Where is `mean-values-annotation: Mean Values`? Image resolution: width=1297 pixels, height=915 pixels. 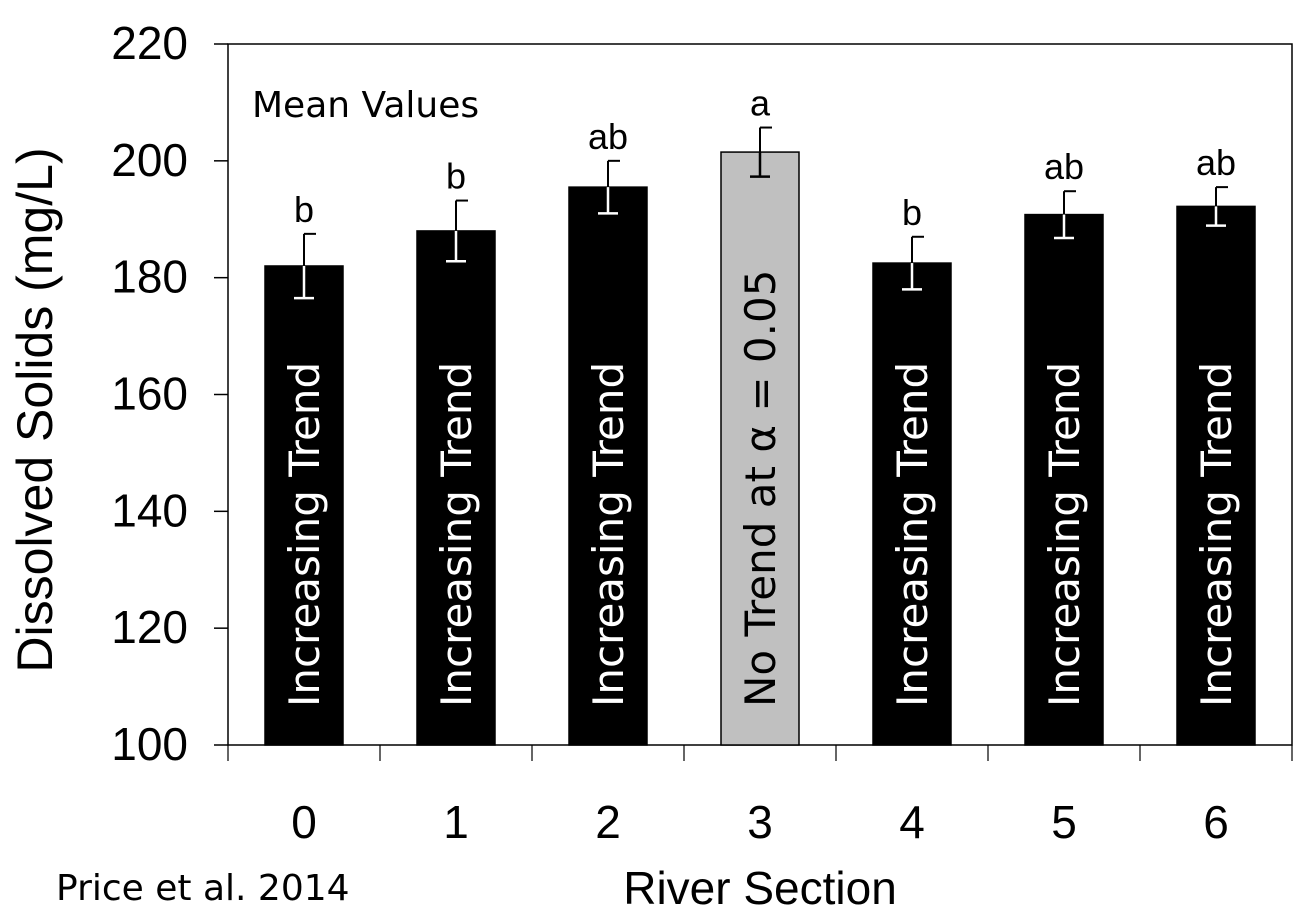
mean-values-annotation: Mean Values is located at coordinates (365, 105).